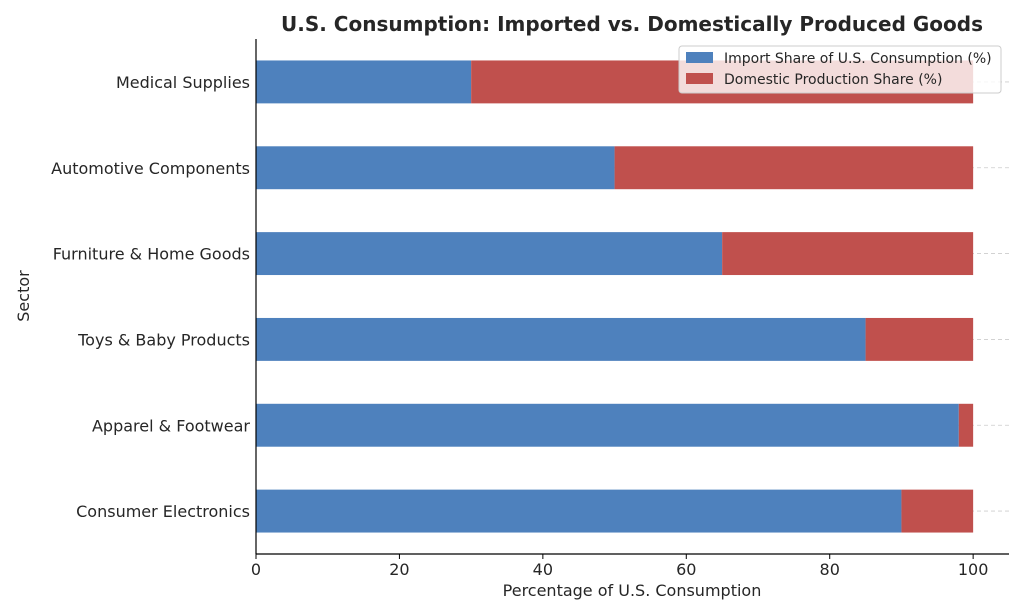  What do you see at coordinates (399, 569) in the screenshot?
I see `x-tick-label: 20` at bounding box center [399, 569].